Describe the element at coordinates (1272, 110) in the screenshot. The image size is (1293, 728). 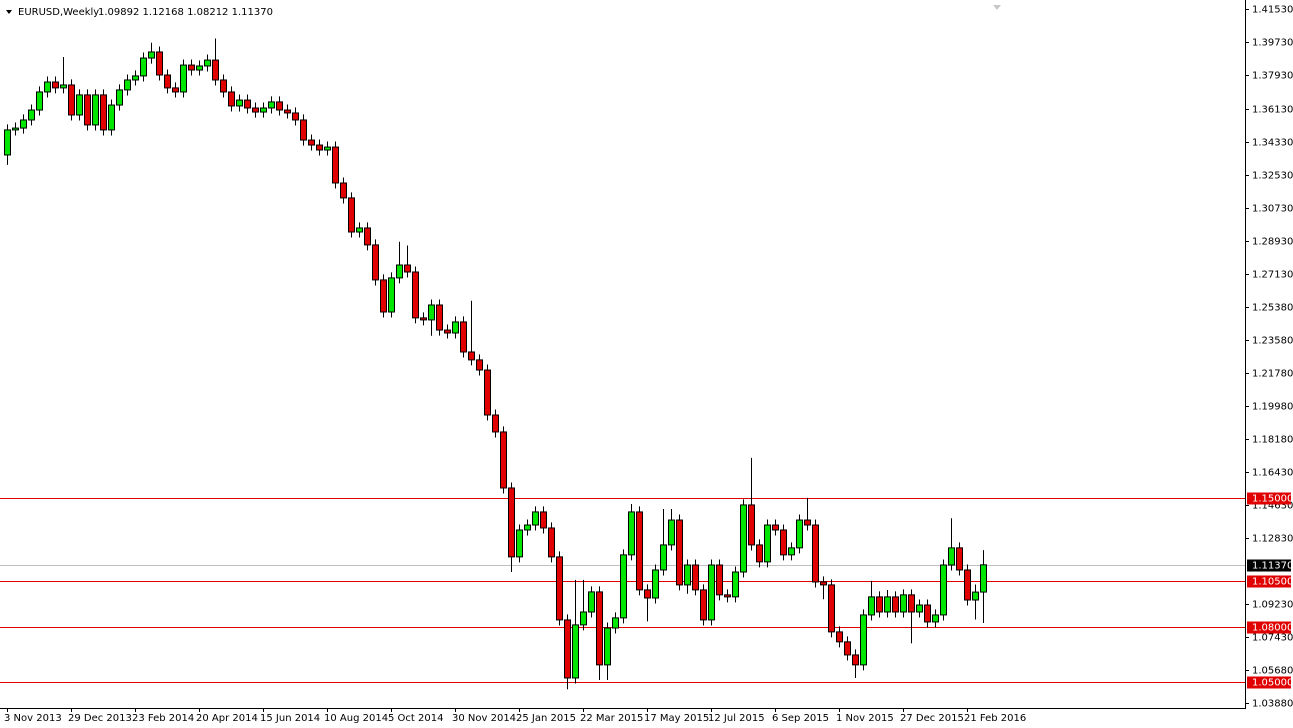
I see `y-tick-label: 1.36130` at that location.